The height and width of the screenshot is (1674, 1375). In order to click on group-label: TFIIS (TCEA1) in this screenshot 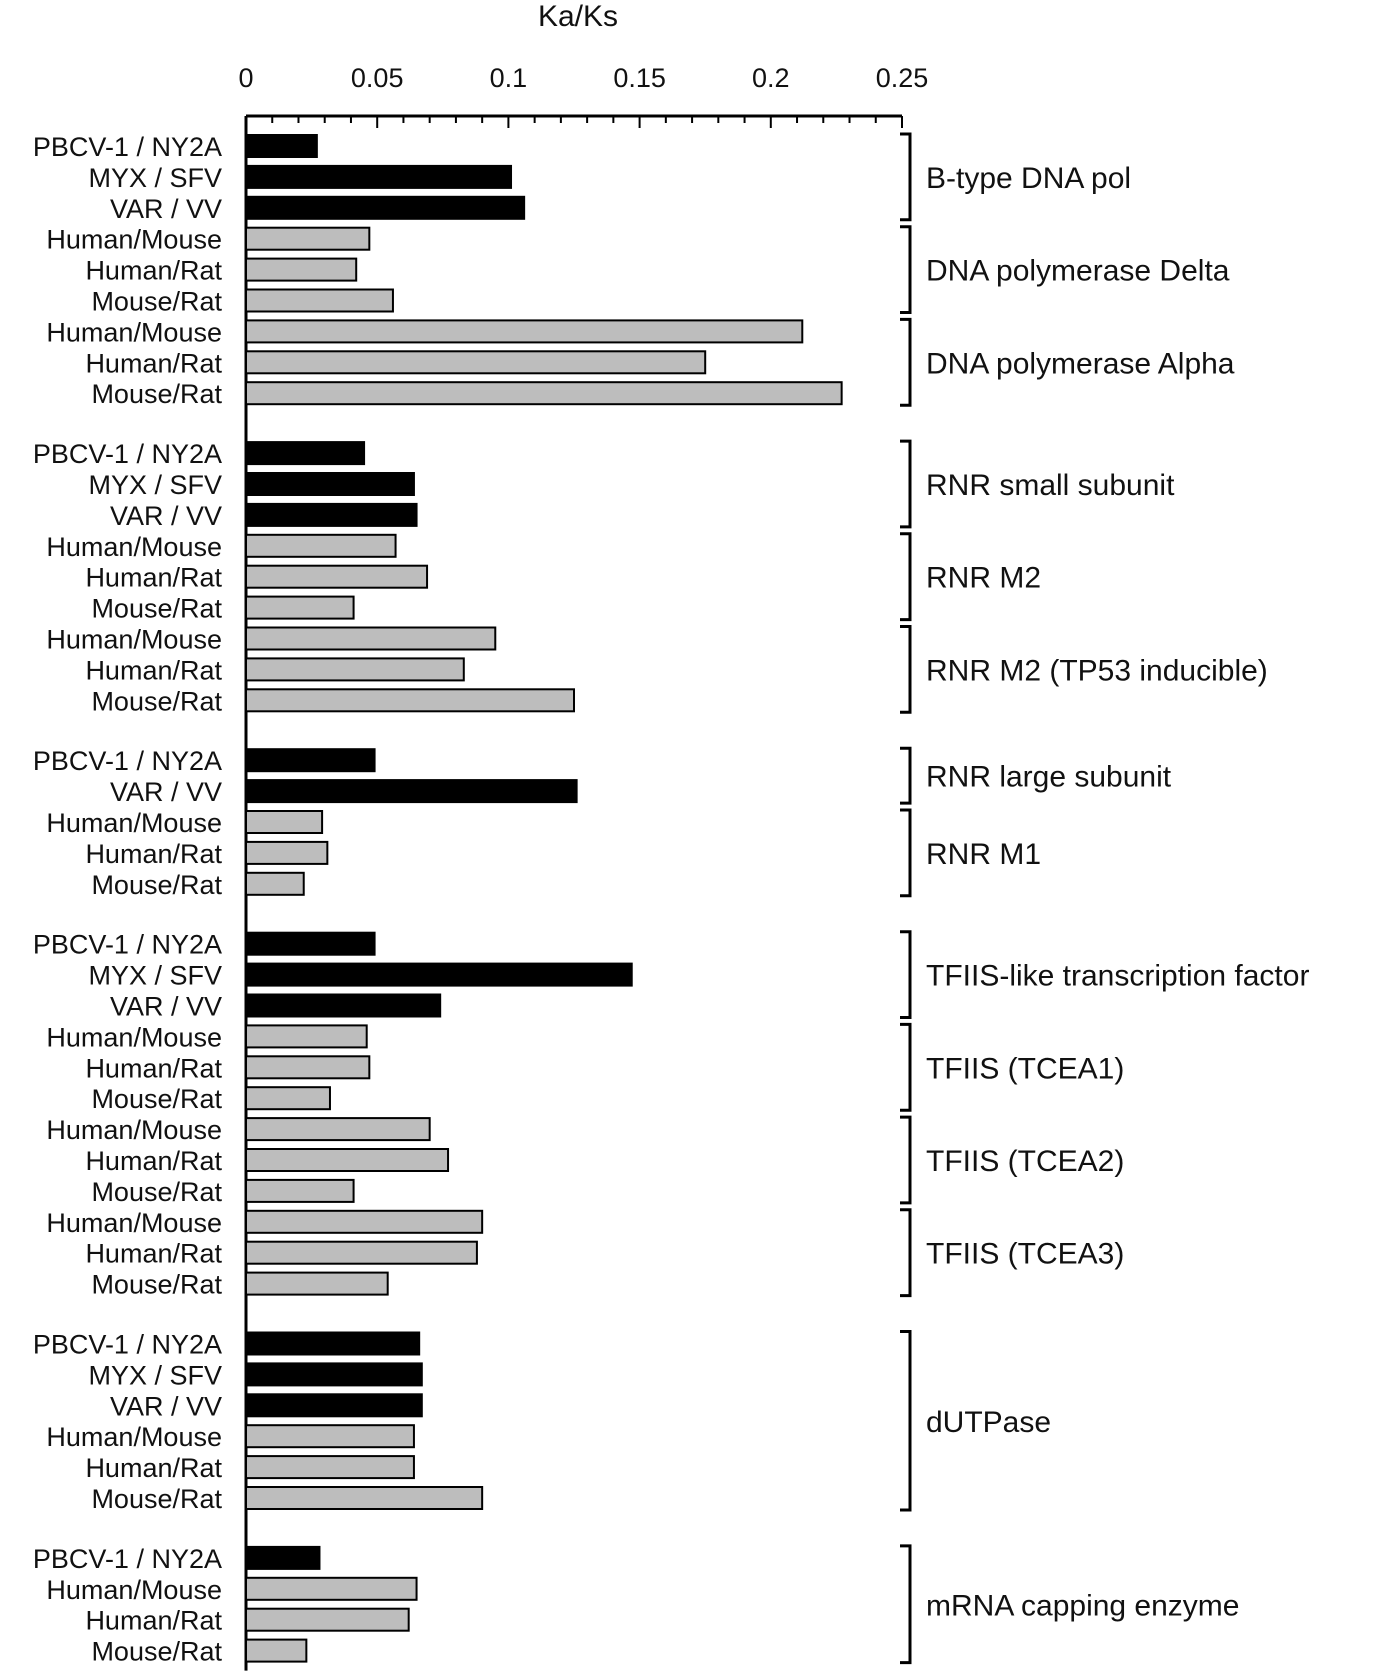, I will do `click(1025, 1068)`.